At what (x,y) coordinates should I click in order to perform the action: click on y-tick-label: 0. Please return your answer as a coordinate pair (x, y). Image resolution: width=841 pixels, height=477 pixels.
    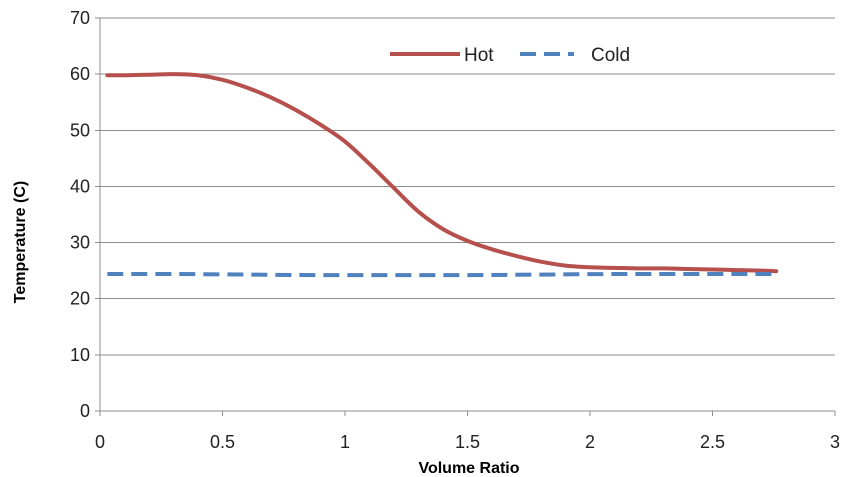
    Looking at the image, I should click on (85, 411).